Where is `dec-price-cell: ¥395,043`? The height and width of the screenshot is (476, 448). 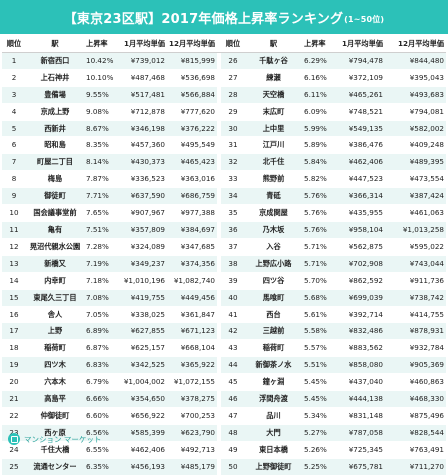 dec-price-cell: ¥395,043 is located at coordinates (415, 78).